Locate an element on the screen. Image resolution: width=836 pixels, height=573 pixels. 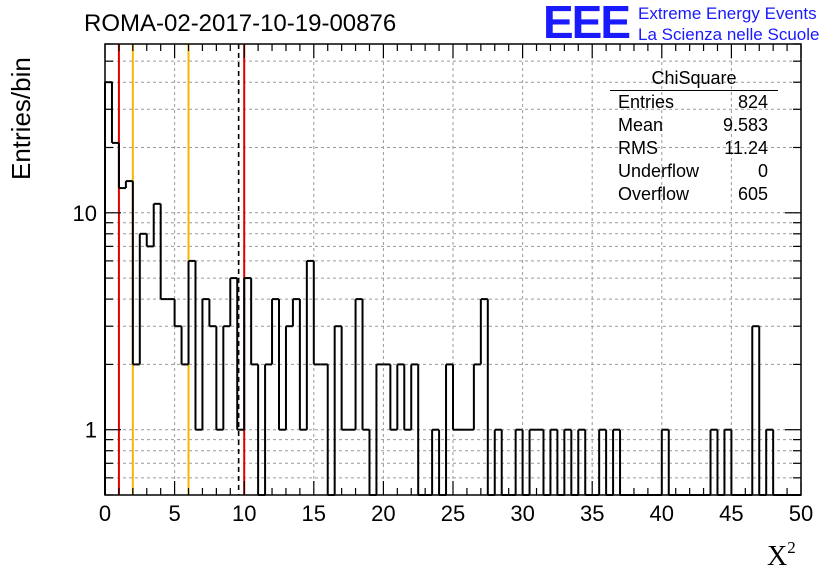
x-axis-label: X2 is located at coordinates (781, 555).